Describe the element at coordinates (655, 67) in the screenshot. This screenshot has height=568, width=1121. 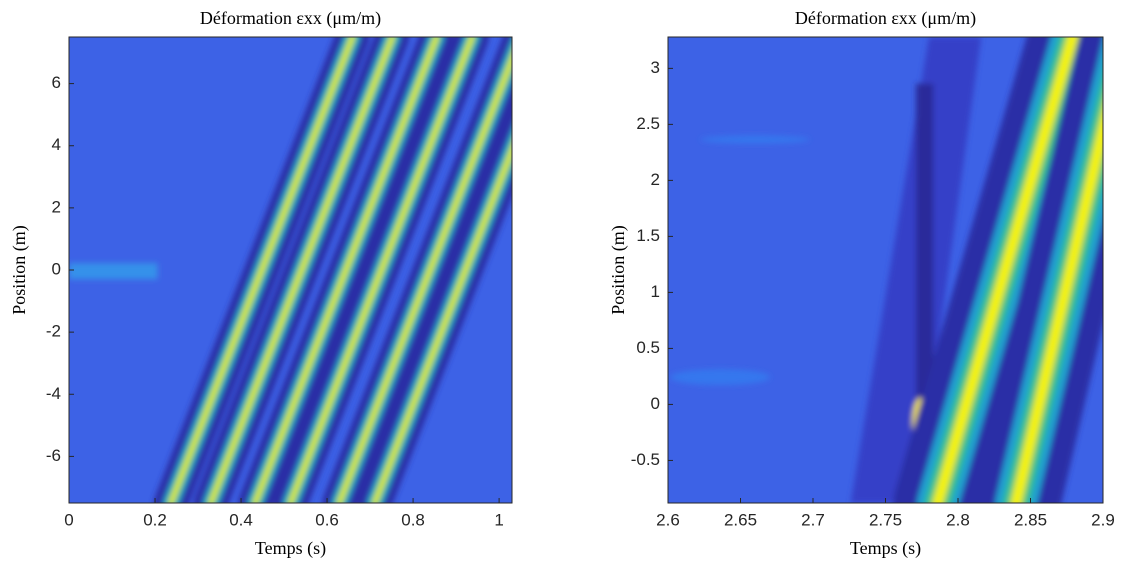
I see `y-tick-label: 3` at that location.